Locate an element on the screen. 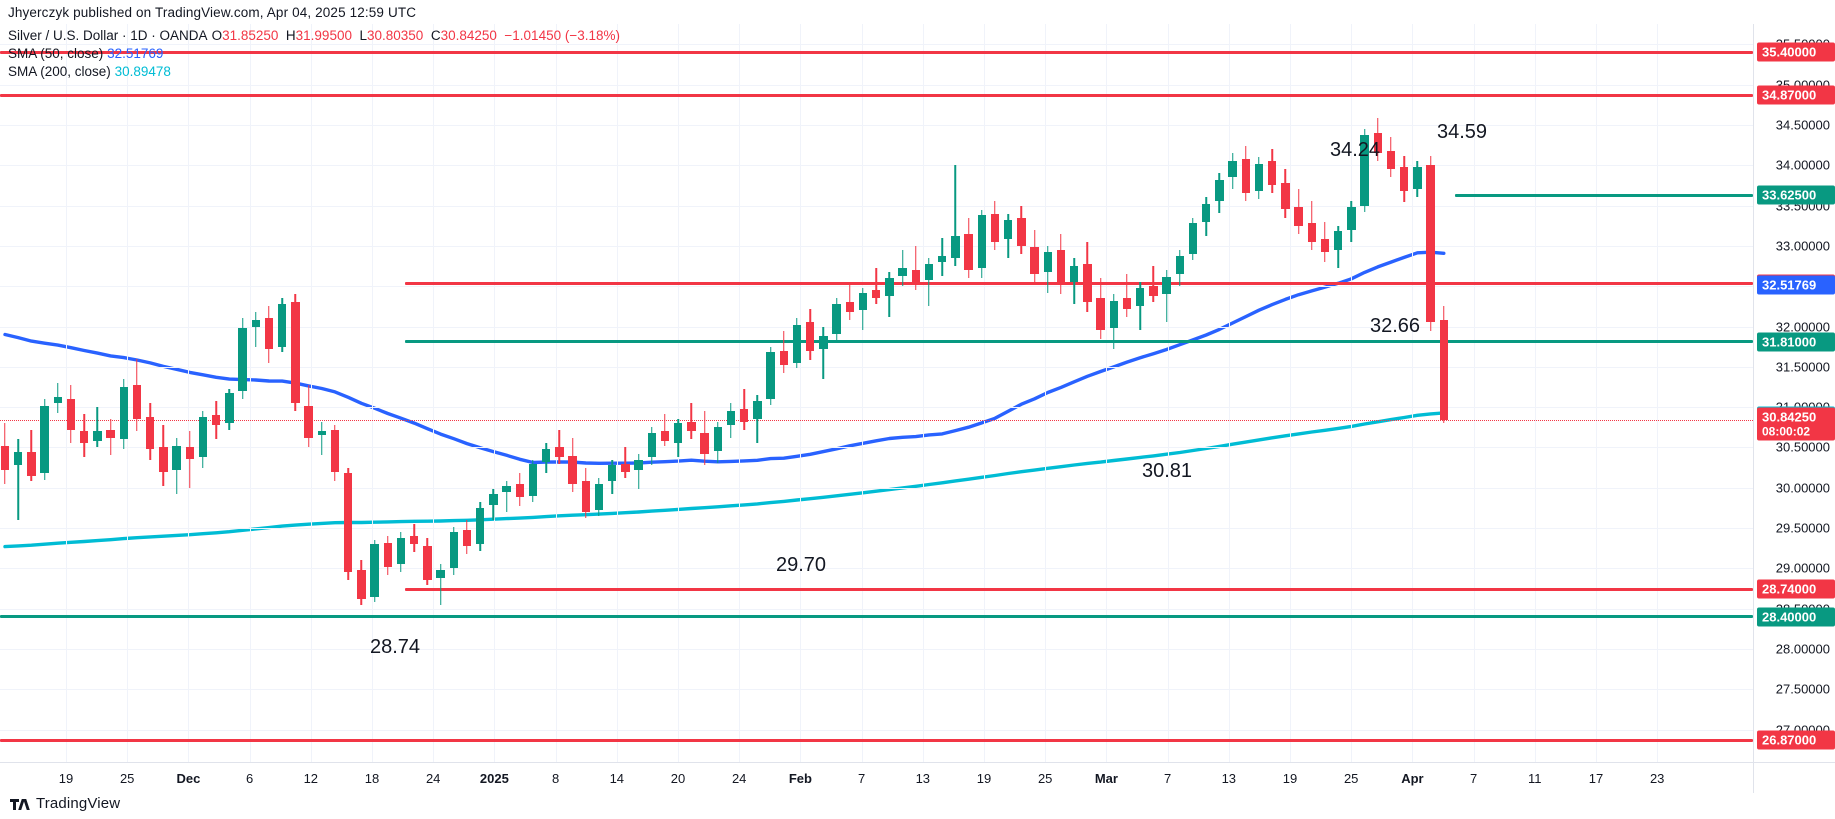 The image size is (1835, 819). price-axis-pill: 33.62500 is located at coordinates (1796, 195).